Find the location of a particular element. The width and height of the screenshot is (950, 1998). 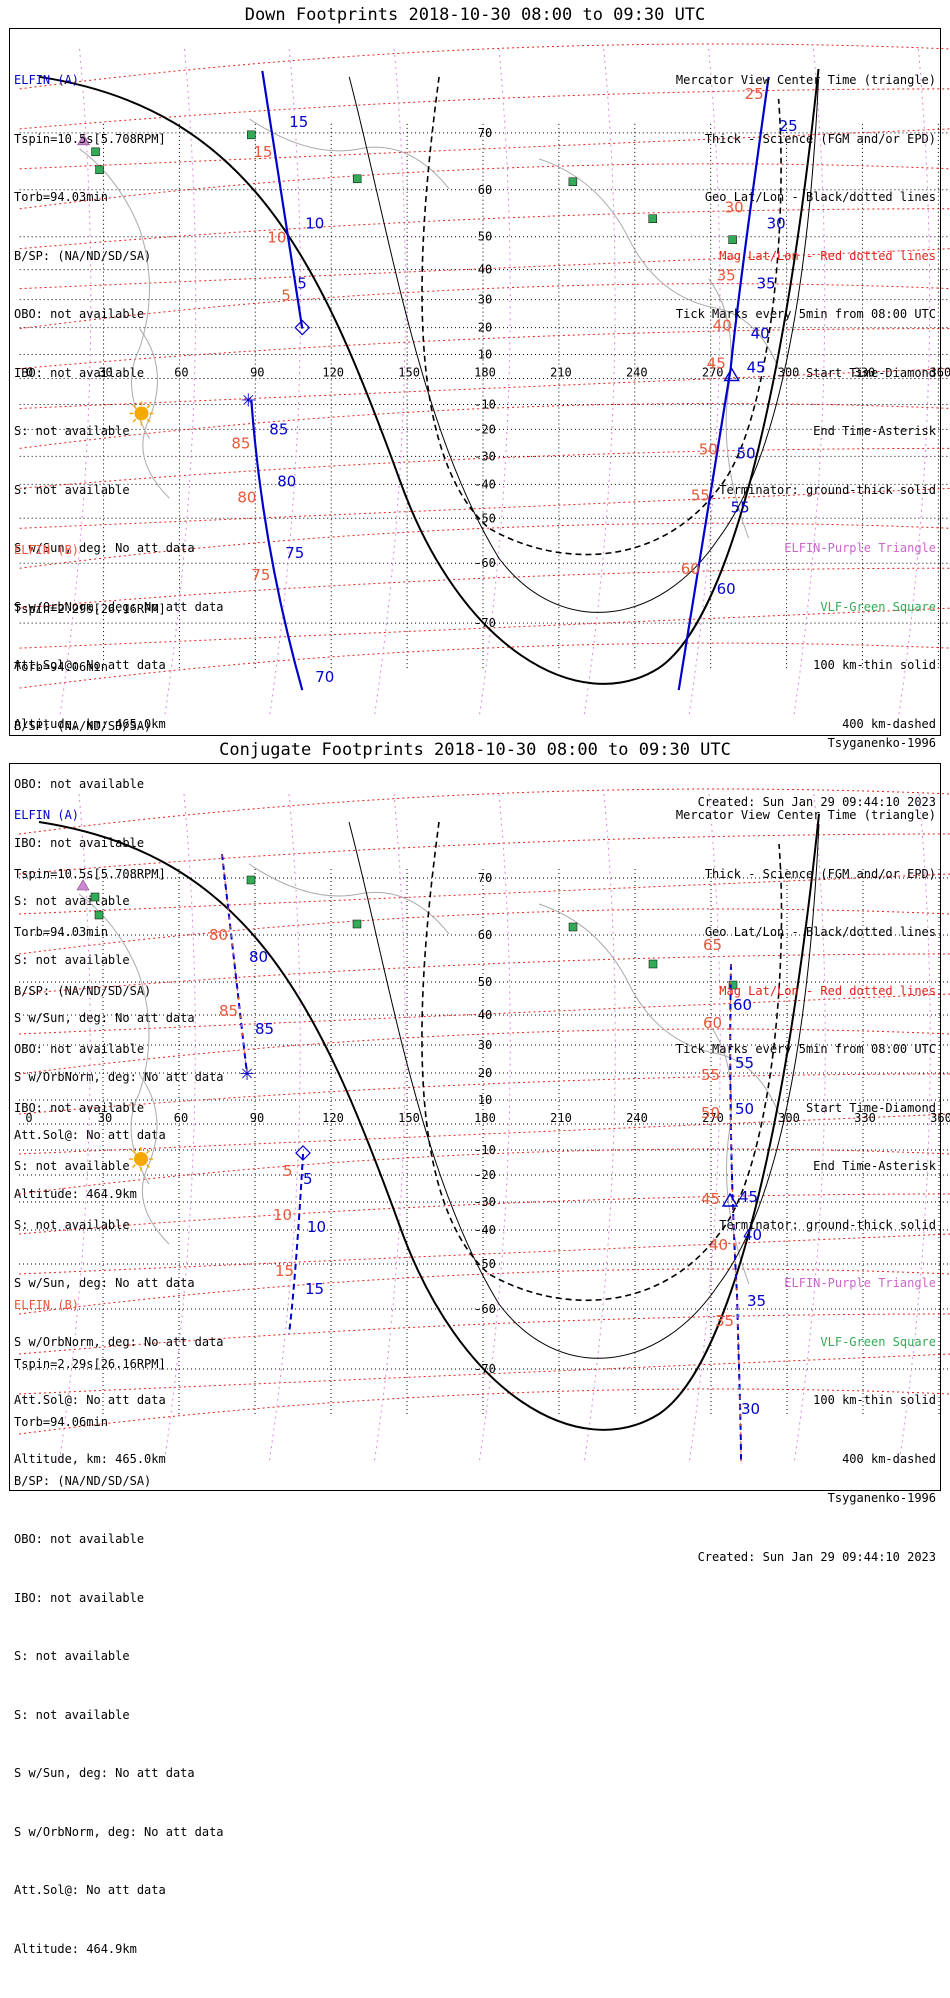

lon-tick-label: 60 is located at coordinates (181, 373).